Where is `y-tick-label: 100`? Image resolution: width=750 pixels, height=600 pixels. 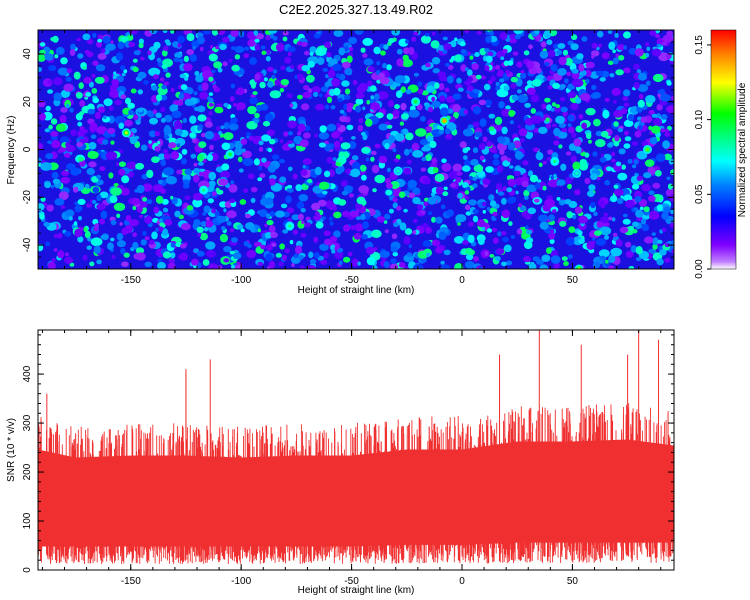
y-tick-label: 100 is located at coordinates (27, 520).